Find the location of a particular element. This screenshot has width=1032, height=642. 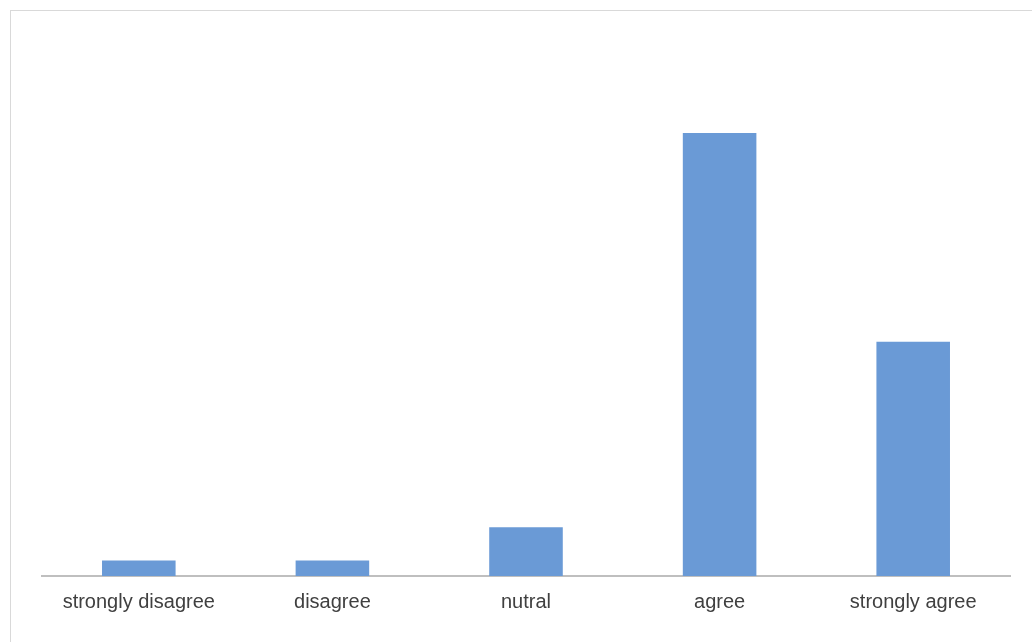

x-tick-label: nutral is located at coordinates (526, 600).